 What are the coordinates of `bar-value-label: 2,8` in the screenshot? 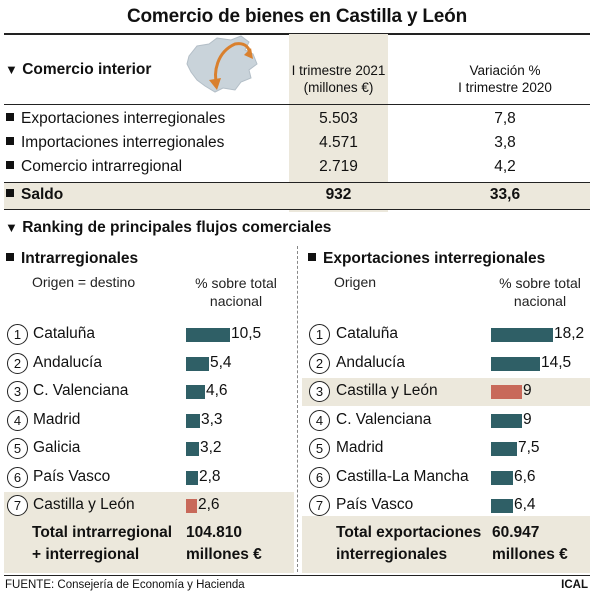 It's located at (210, 476).